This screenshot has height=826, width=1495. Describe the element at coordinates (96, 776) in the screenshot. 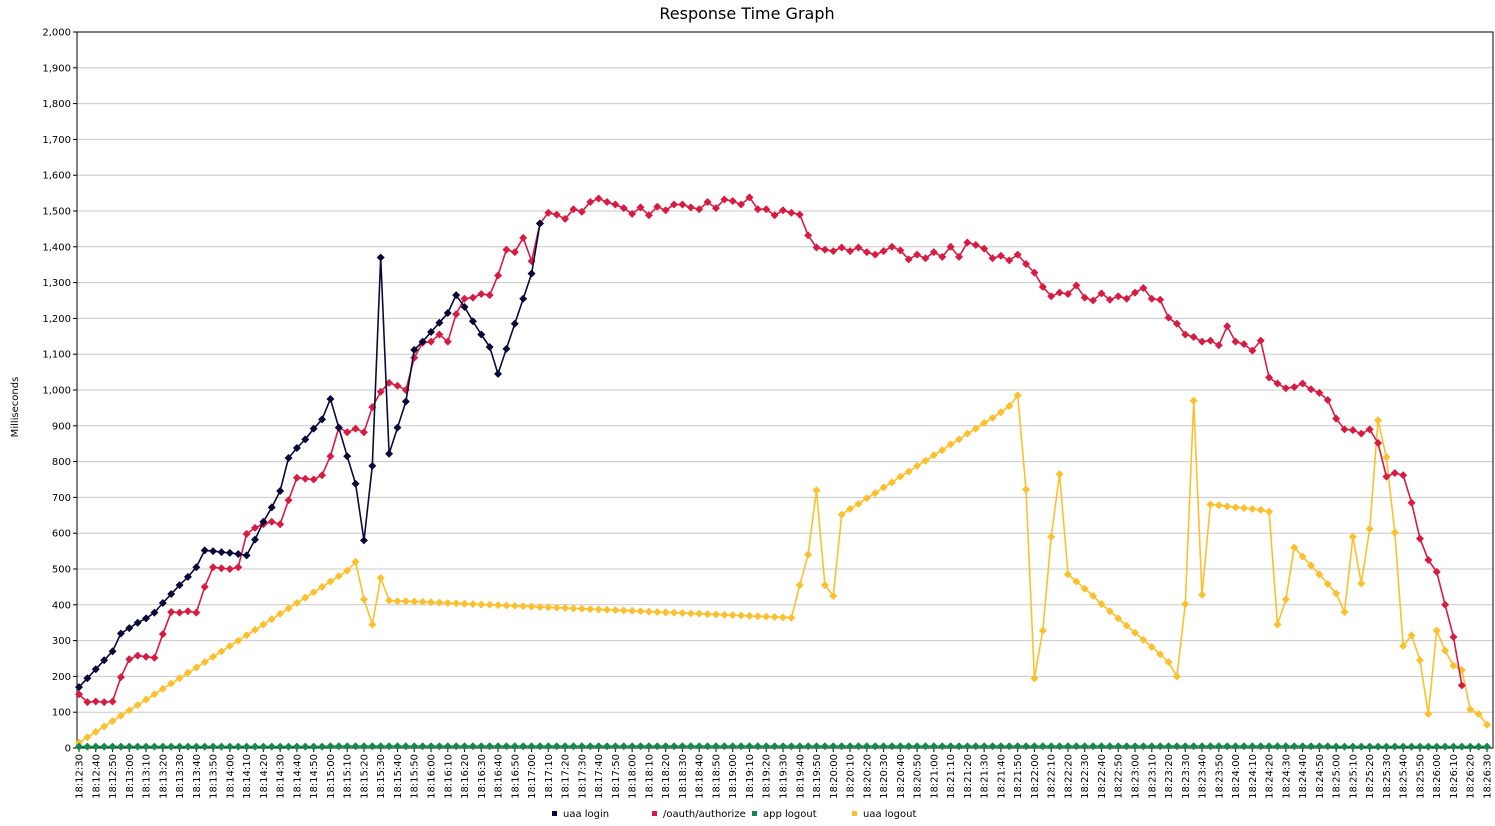

I see `x-tick-label: 18:12:40` at that location.